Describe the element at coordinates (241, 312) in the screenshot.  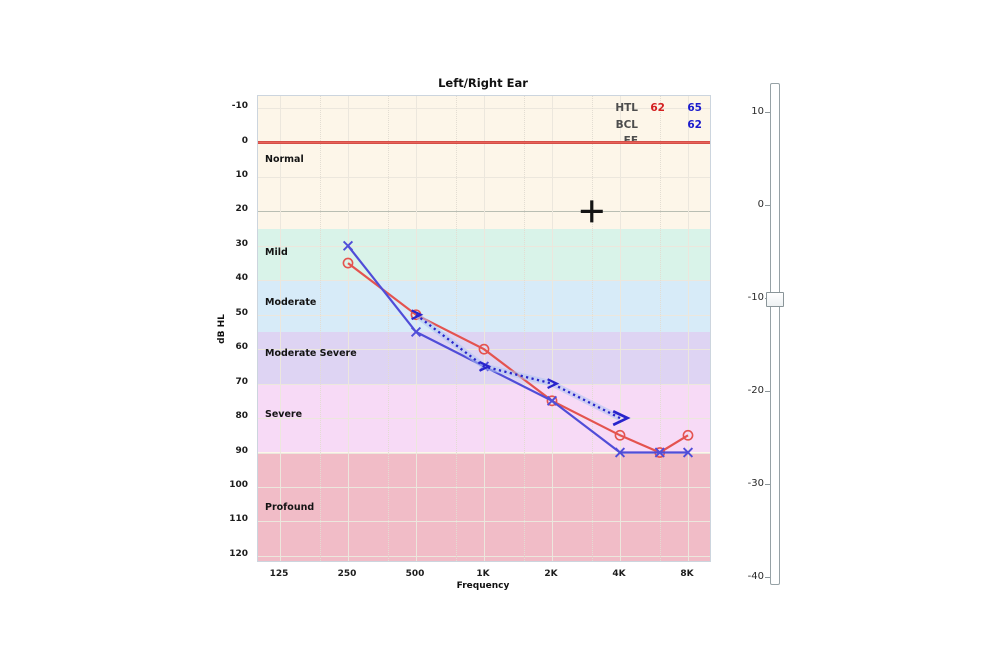
I see `y-tick-label: 50` at that location.